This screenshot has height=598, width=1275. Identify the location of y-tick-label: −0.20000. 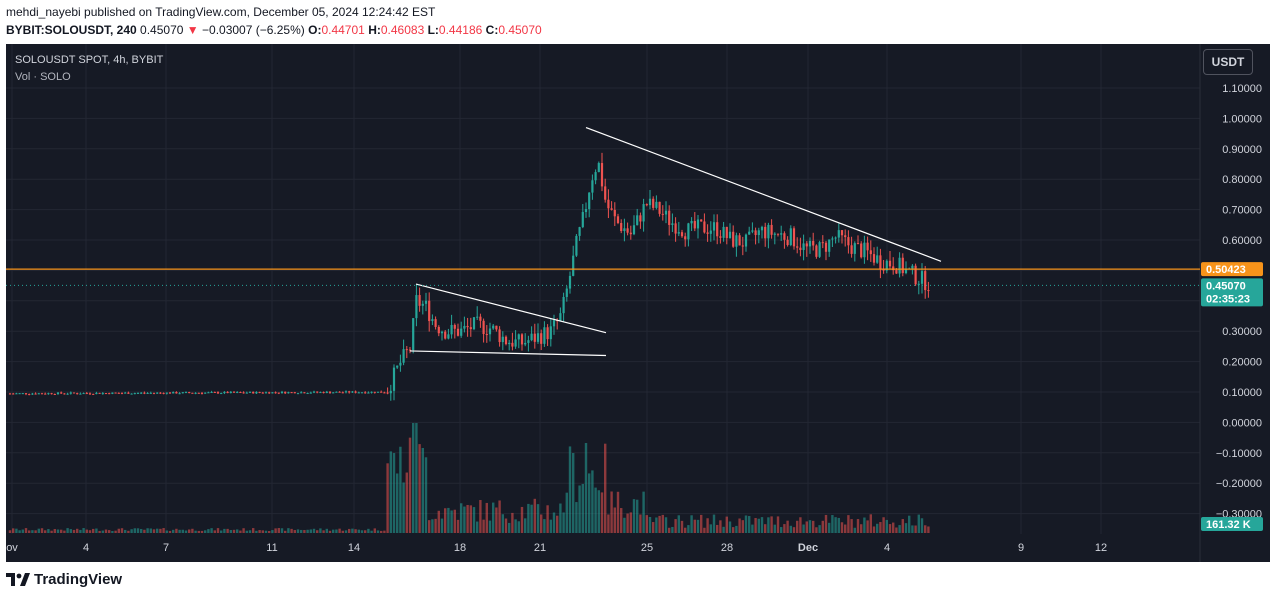
(1239, 484).